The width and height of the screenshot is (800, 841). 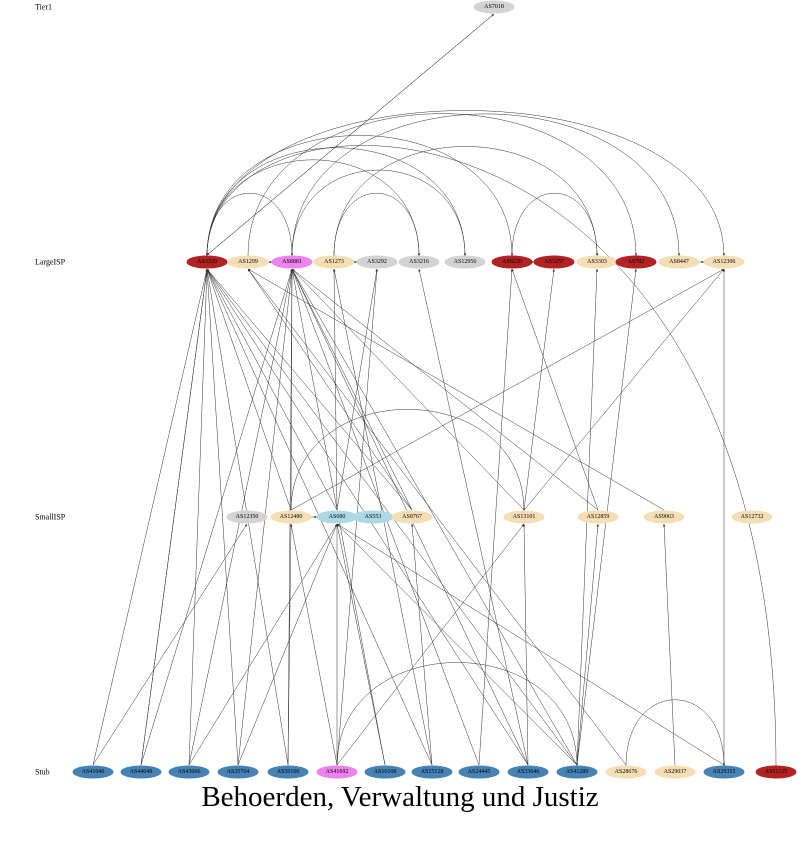 What do you see at coordinates (238, 772) in the screenshot?
I see `node-label: AS35704` at bounding box center [238, 772].